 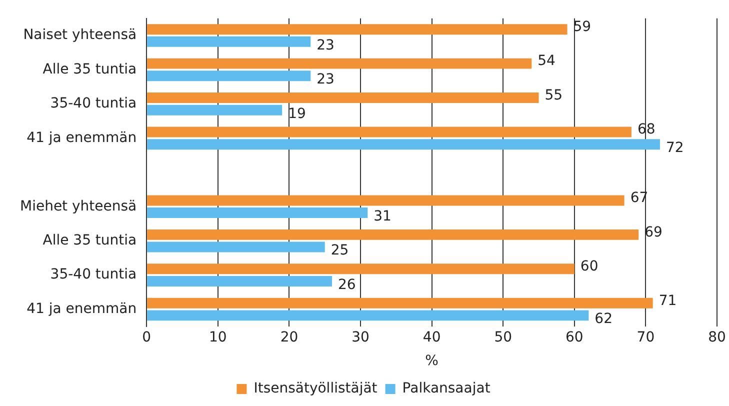 I want to click on data-label: 60, so click(x=589, y=266).